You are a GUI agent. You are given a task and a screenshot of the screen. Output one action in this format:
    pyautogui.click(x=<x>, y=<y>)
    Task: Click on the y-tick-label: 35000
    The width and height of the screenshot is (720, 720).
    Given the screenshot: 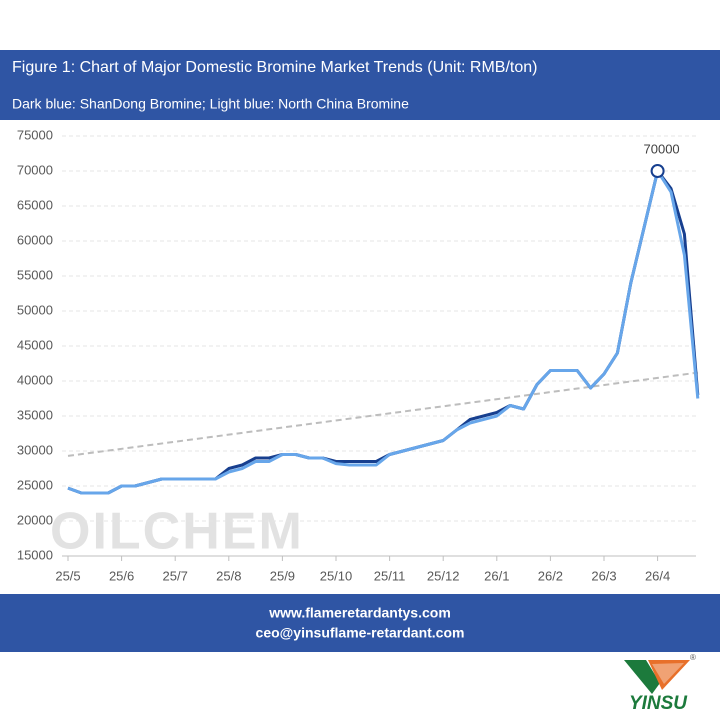 What is the action you would take?
    pyautogui.click(x=35, y=414)
    